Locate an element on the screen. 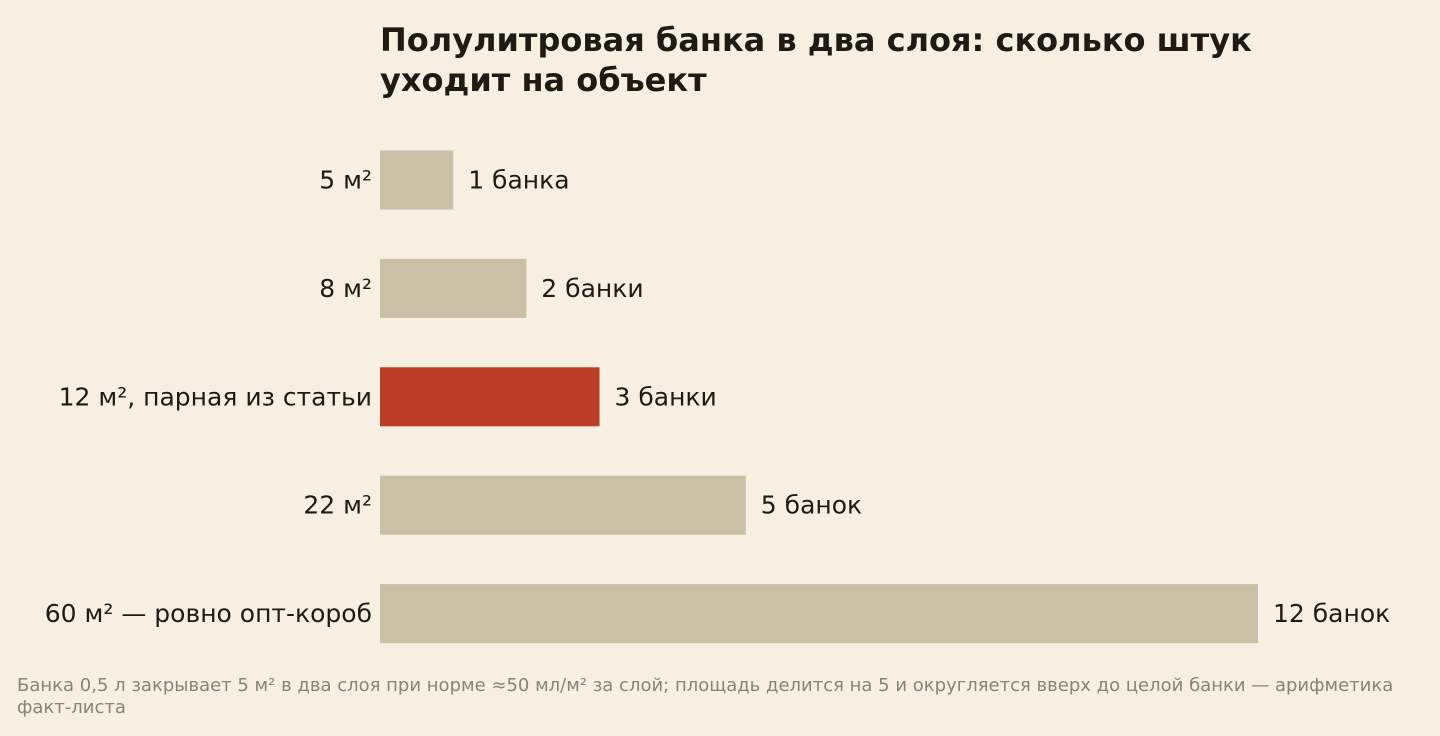 Image resolution: width=1440 pixels, height=736 pixels. category-label: 60 м² — ровно опт-короб is located at coordinates (208, 613).